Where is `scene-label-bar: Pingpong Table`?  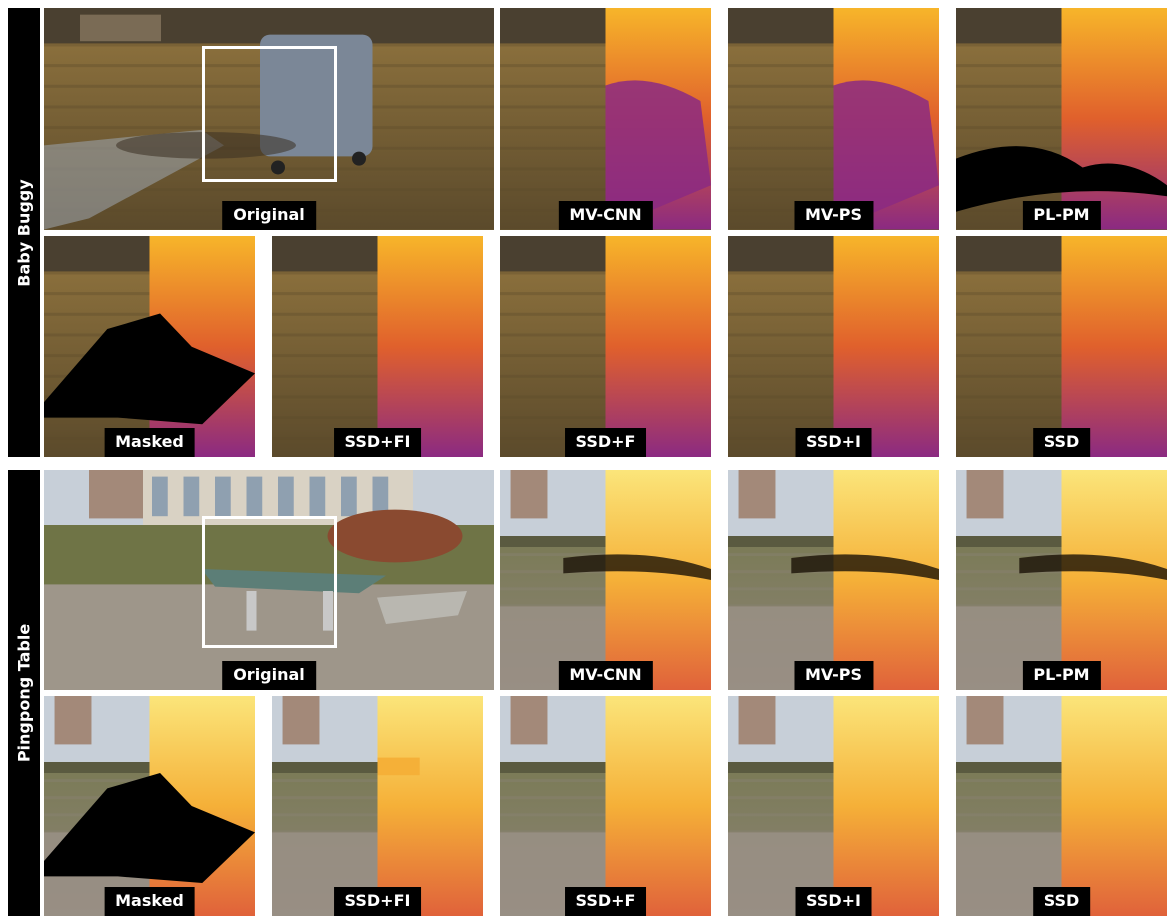 scene-label-bar: Pingpong Table is located at coordinates (24, 693).